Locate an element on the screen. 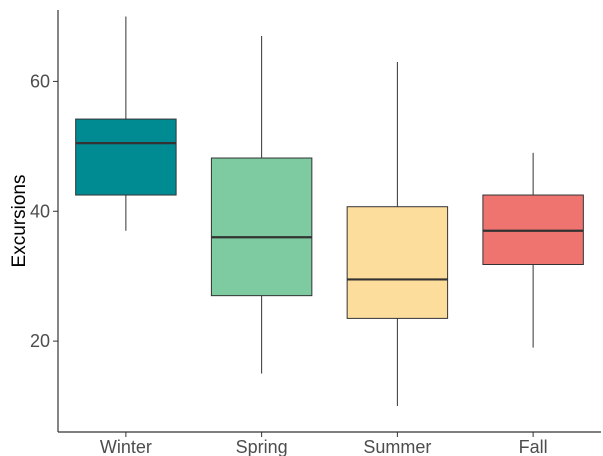  y-axis-ticks: 20 40 60 is located at coordinates (44, 211).